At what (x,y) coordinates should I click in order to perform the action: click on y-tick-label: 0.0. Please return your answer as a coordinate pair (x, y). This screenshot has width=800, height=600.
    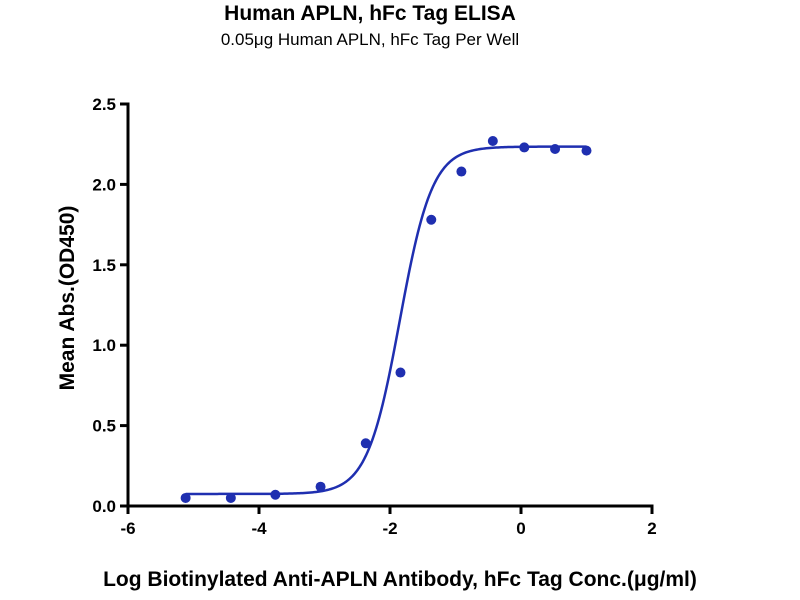
    Looking at the image, I should click on (104, 506).